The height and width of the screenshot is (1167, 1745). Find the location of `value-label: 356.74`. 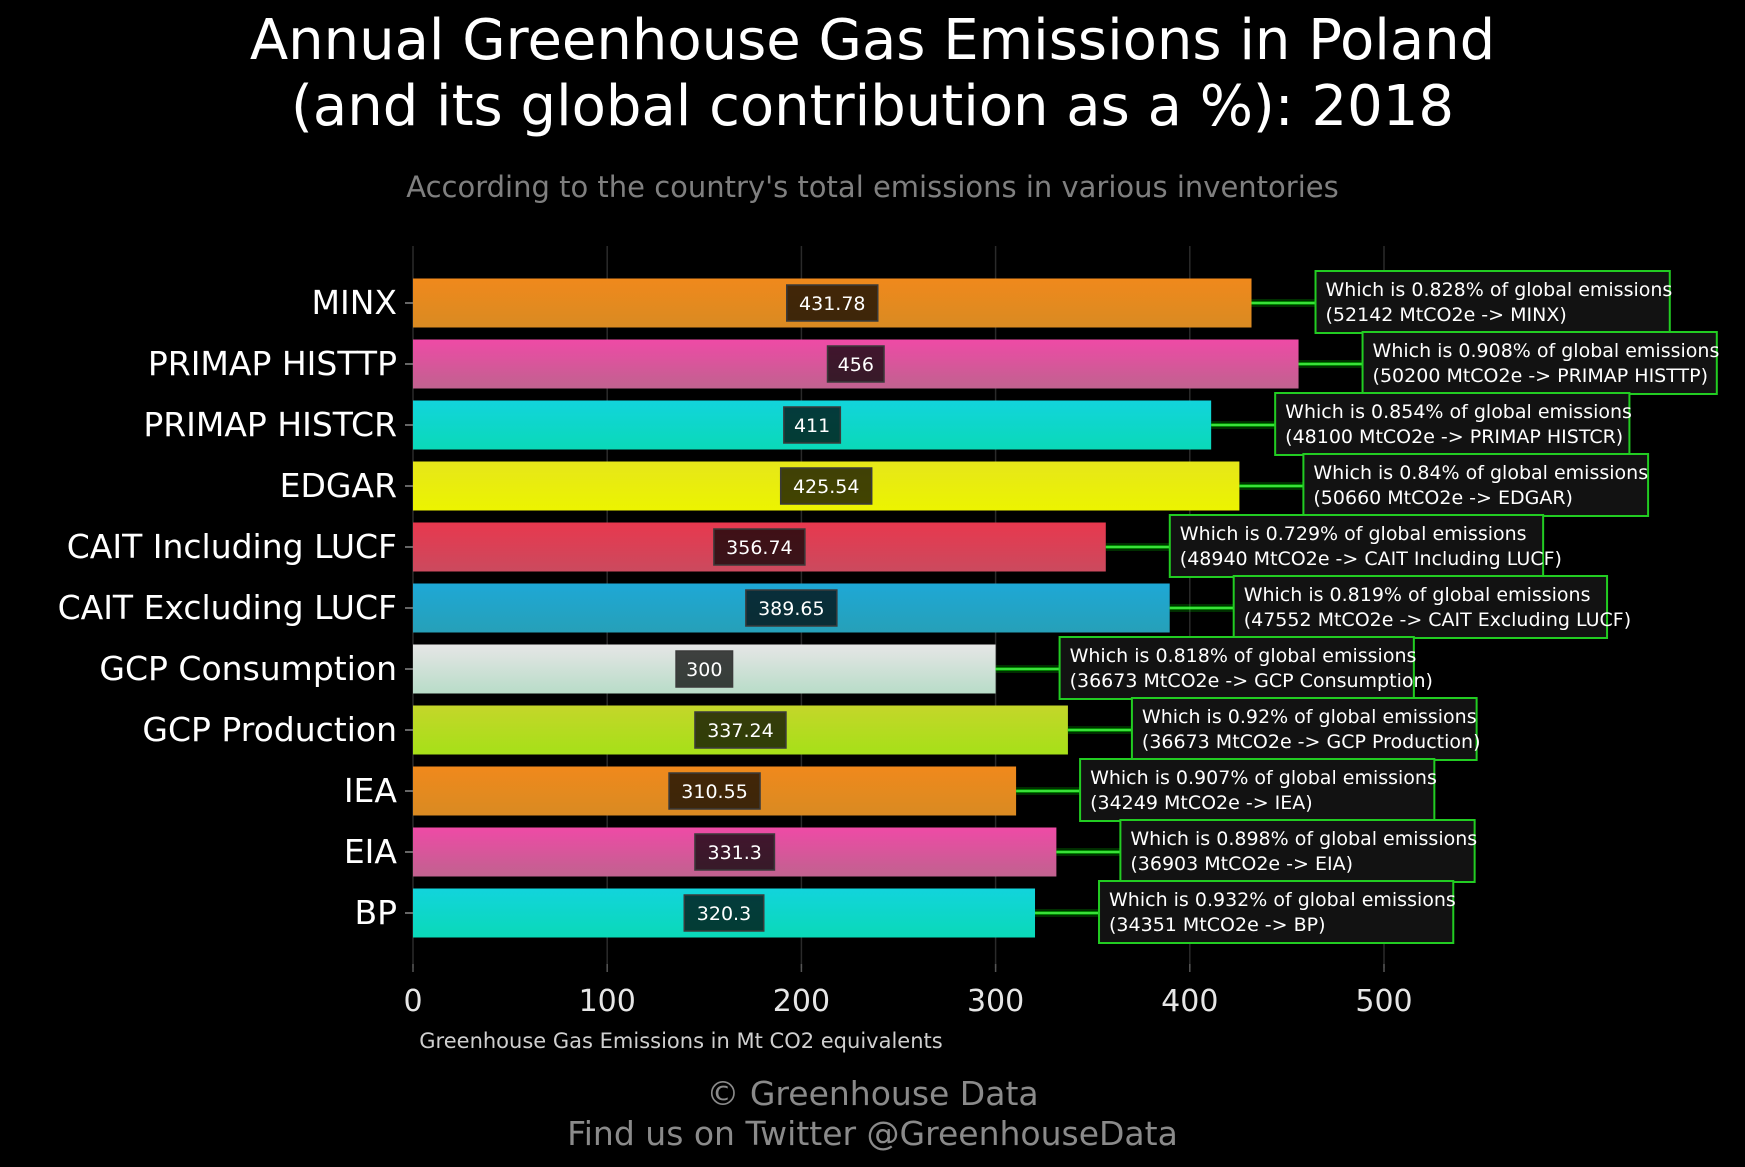

value-label: 356.74 is located at coordinates (759, 548).